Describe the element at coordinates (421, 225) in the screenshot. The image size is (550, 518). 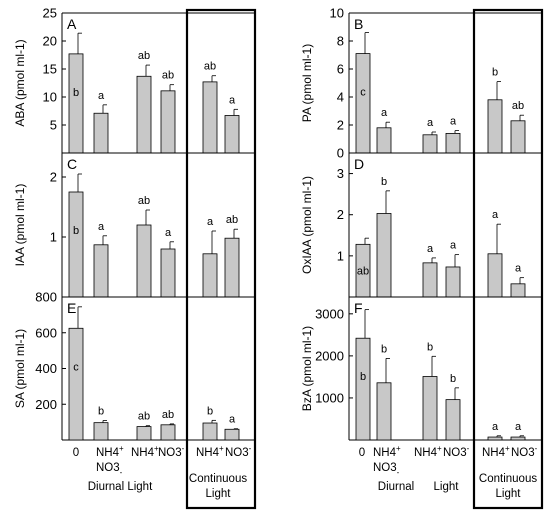
I see `panel-d: 1 2 3D OxIAA (pmol ml-1) ab b a a a a` at that location.